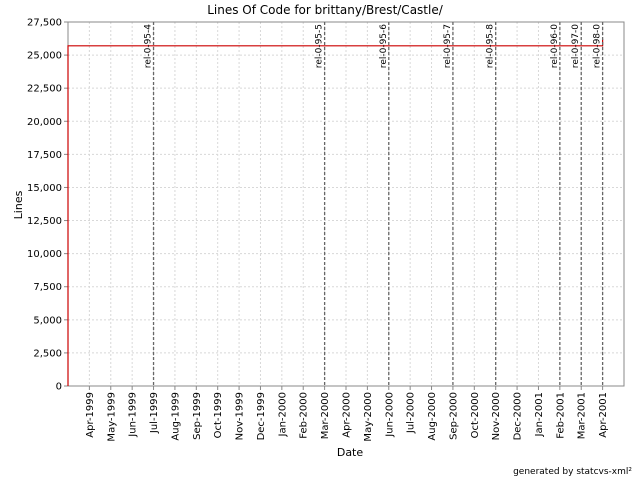  What do you see at coordinates (475, 415) in the screenshot?
I see `x-tick-label: Oct-2000` at bounding box center [475, 415].